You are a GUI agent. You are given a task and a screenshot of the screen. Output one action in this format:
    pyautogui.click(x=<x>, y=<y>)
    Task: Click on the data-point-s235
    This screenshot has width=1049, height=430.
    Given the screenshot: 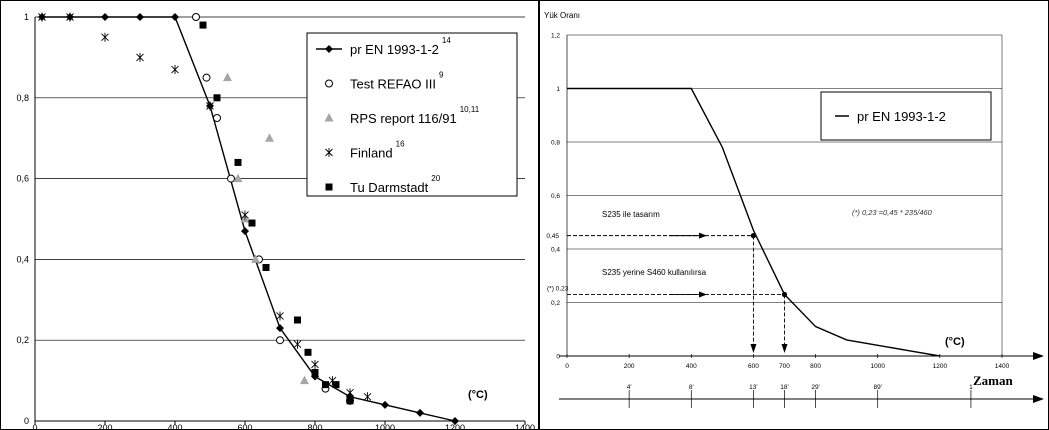 What is the action you would take?
    pyautogui.click(x=753, y=236)
    